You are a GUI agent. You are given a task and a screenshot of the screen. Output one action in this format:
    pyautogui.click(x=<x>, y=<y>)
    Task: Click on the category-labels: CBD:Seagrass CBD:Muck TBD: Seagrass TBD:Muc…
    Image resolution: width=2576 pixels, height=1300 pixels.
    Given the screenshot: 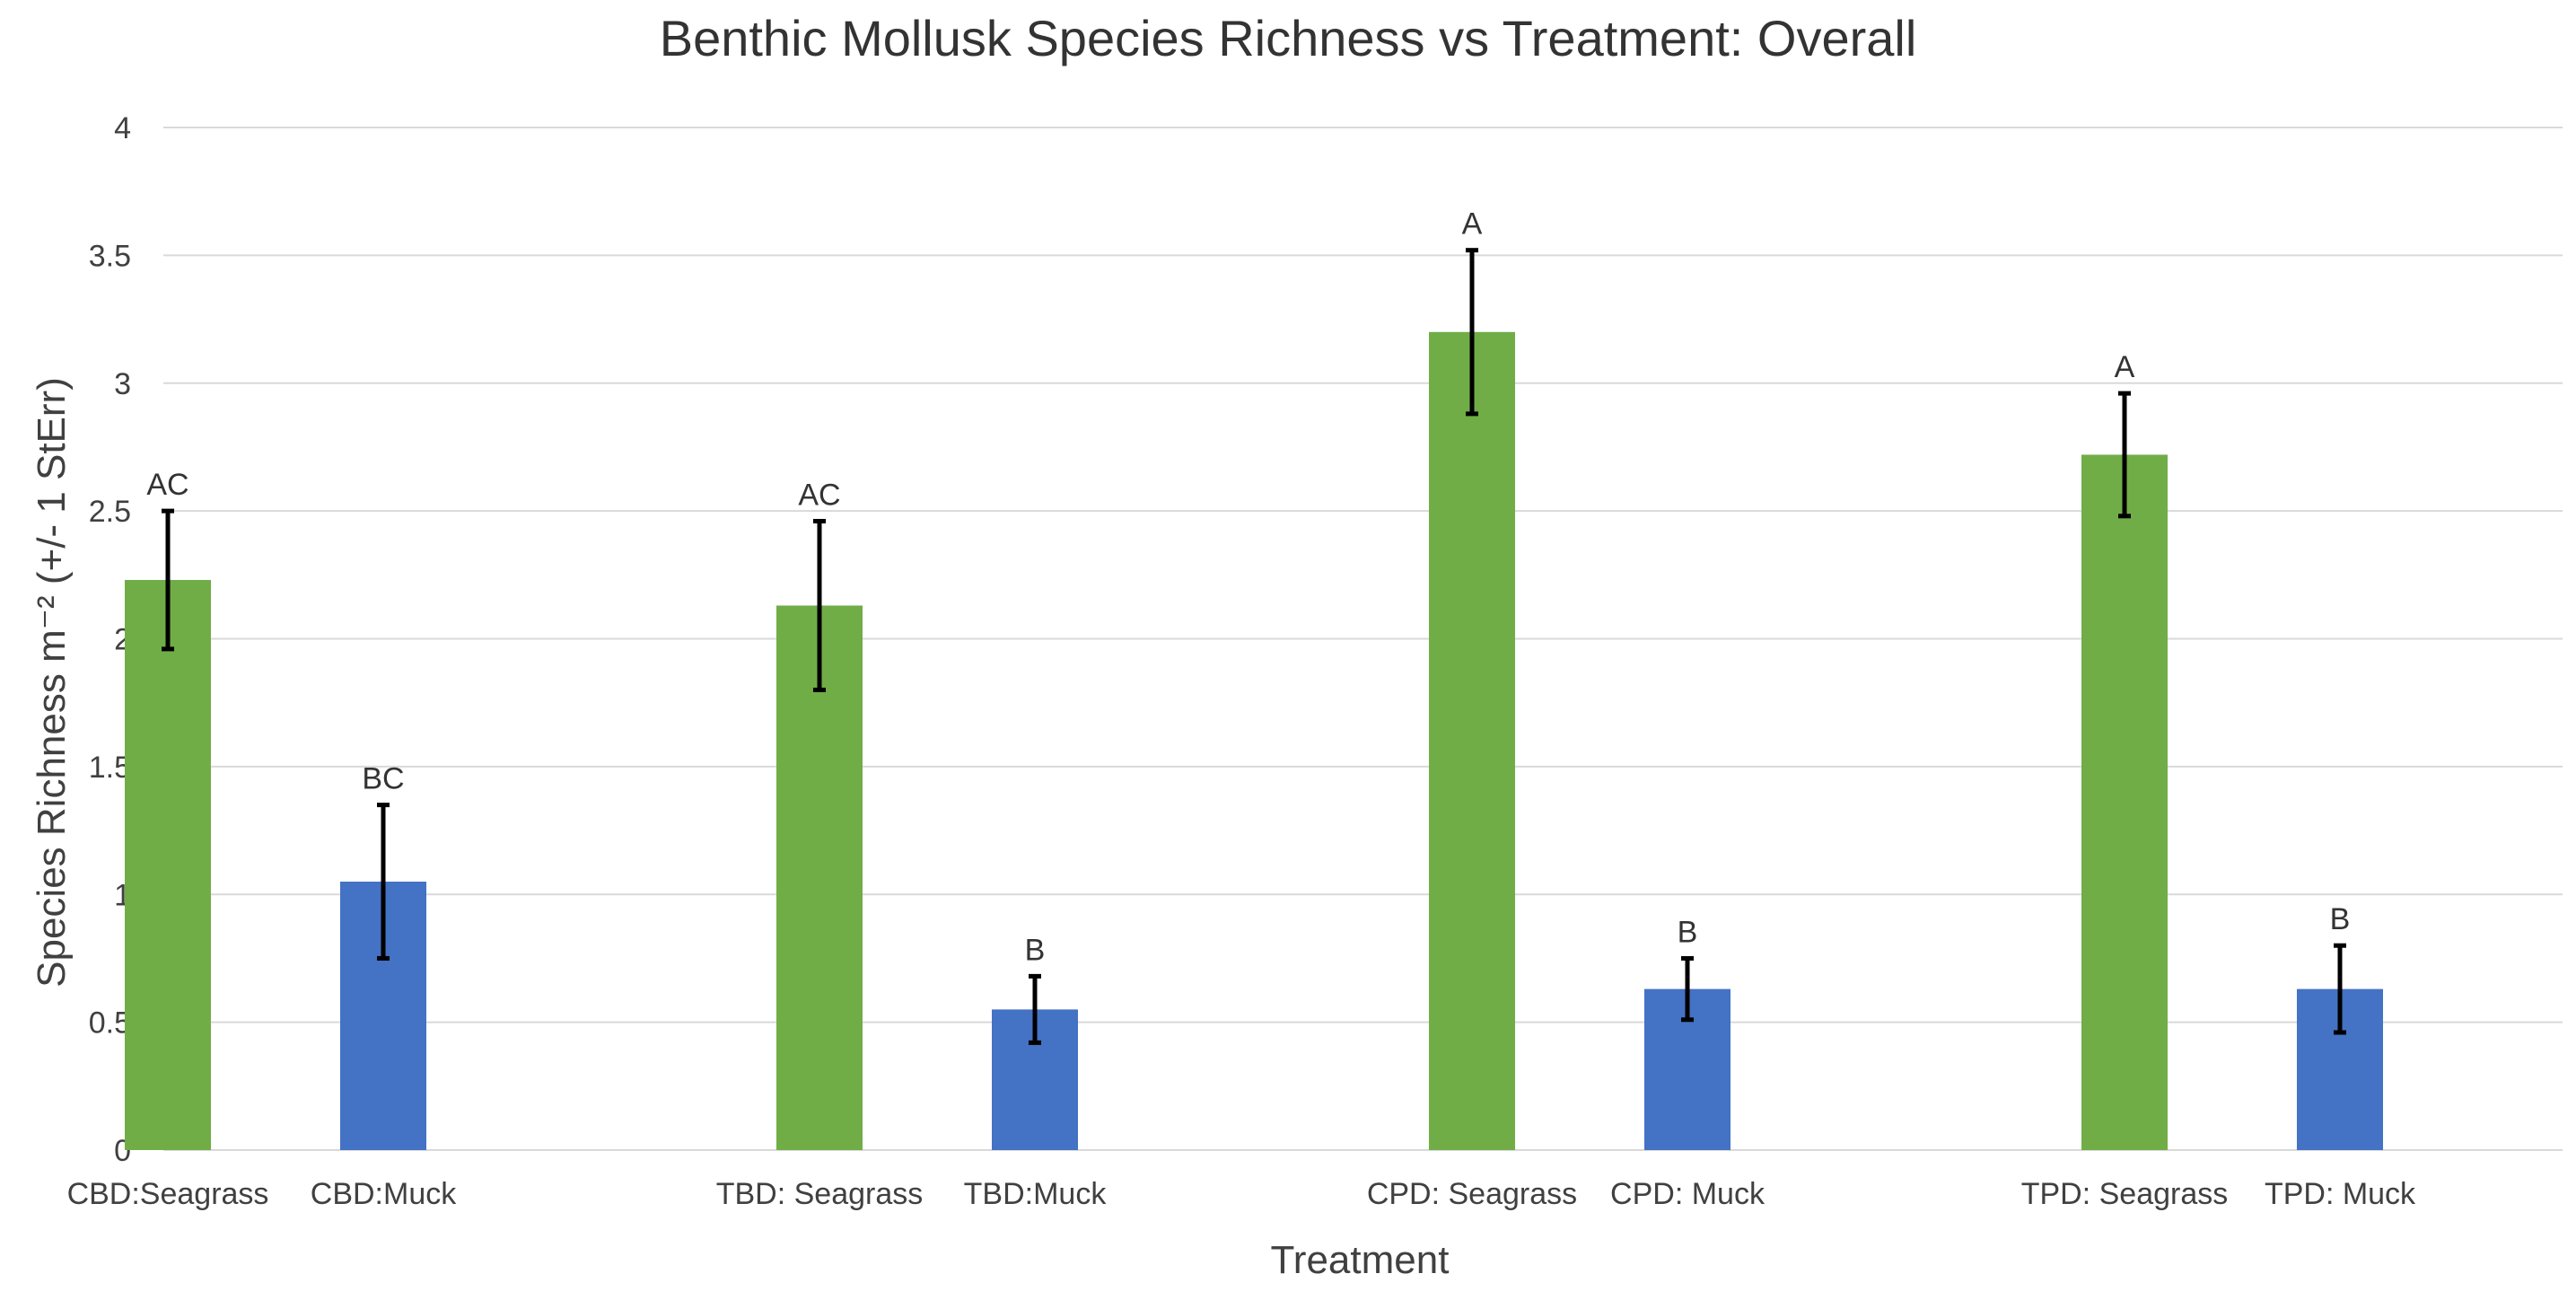 What is the action you would take?
    pyautogui.click(x=1241, y=1194)
    